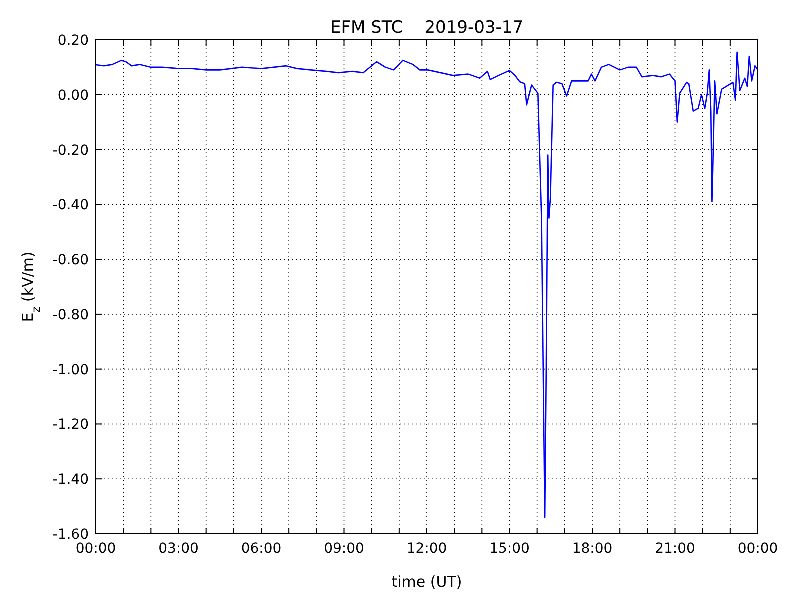 Image resolution: width=800 pixels, height=600 pixels. Describe the element at coordinates (70, 260) in the screenshot. I see `y-tick-label: -0.60` at that location.